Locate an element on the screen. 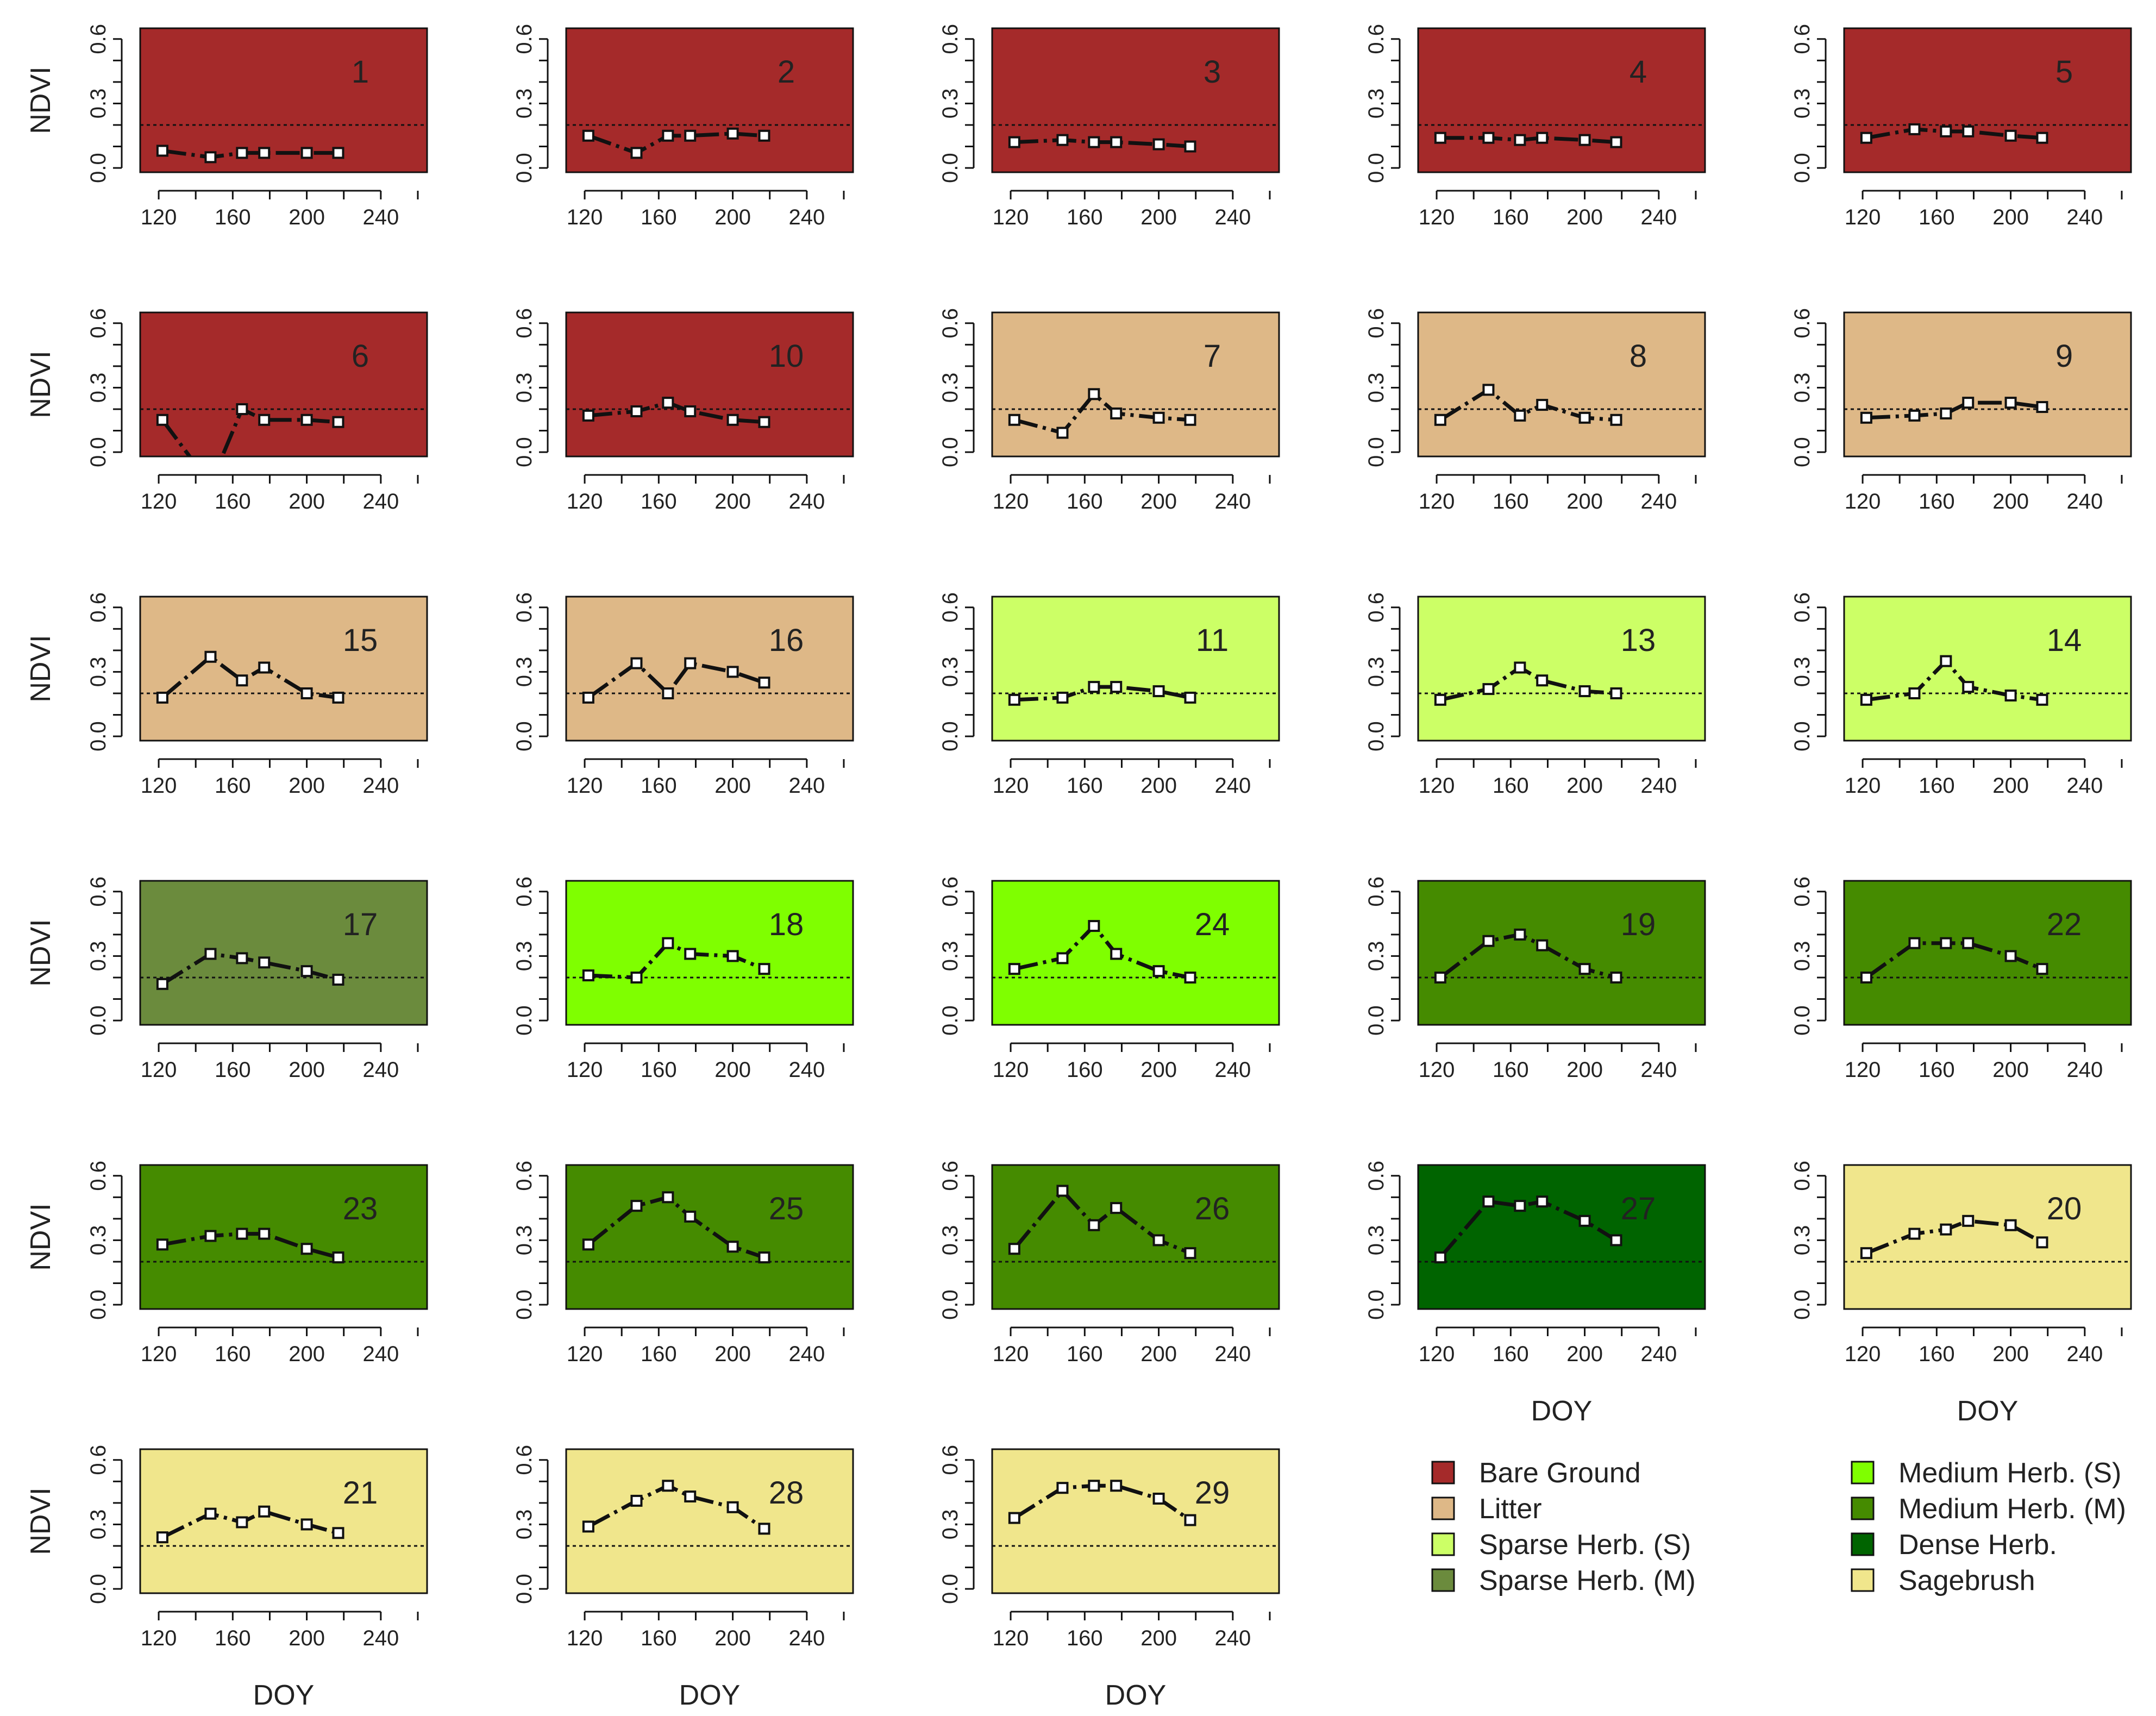 The width and height of the screenshot is (2156, 1716). panel-1: 1 120 160 200 240 0.0 0.3 0.6 NDVI is located at coordinates (227, 126).